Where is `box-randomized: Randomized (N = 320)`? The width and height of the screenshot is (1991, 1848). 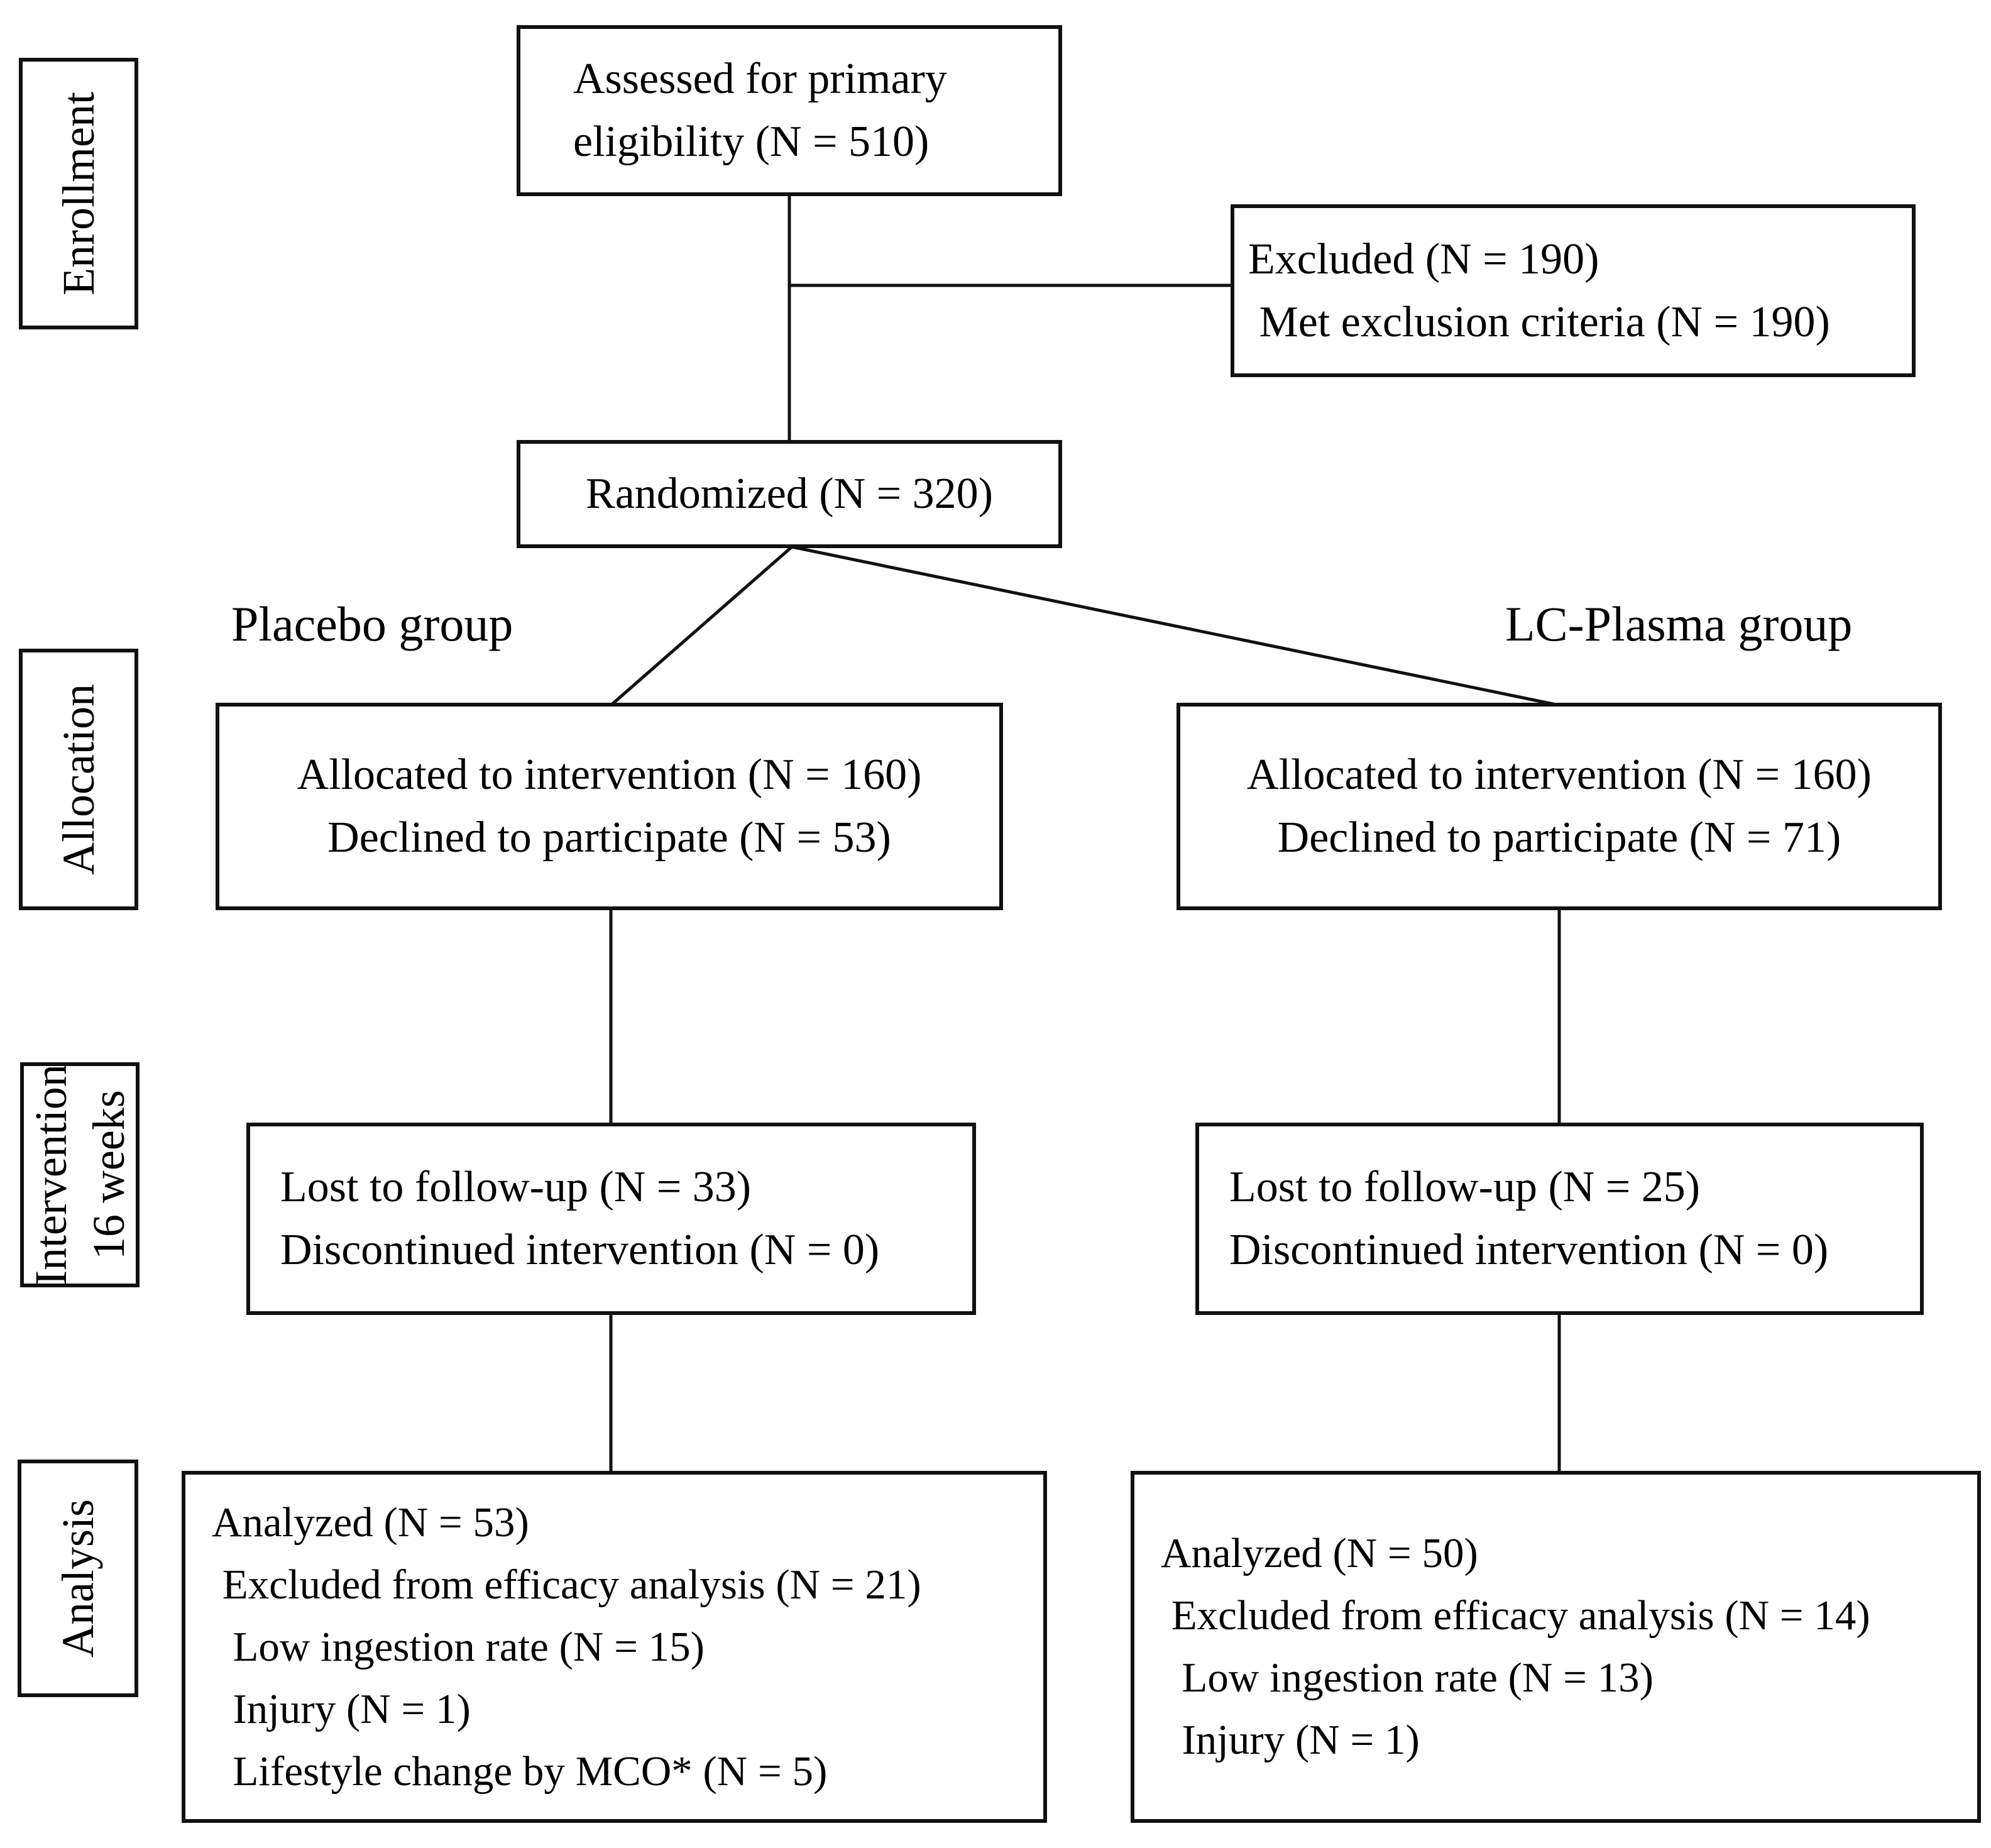 box-randomized: Randomized (N = 320) is located at coordinates (789, 494).